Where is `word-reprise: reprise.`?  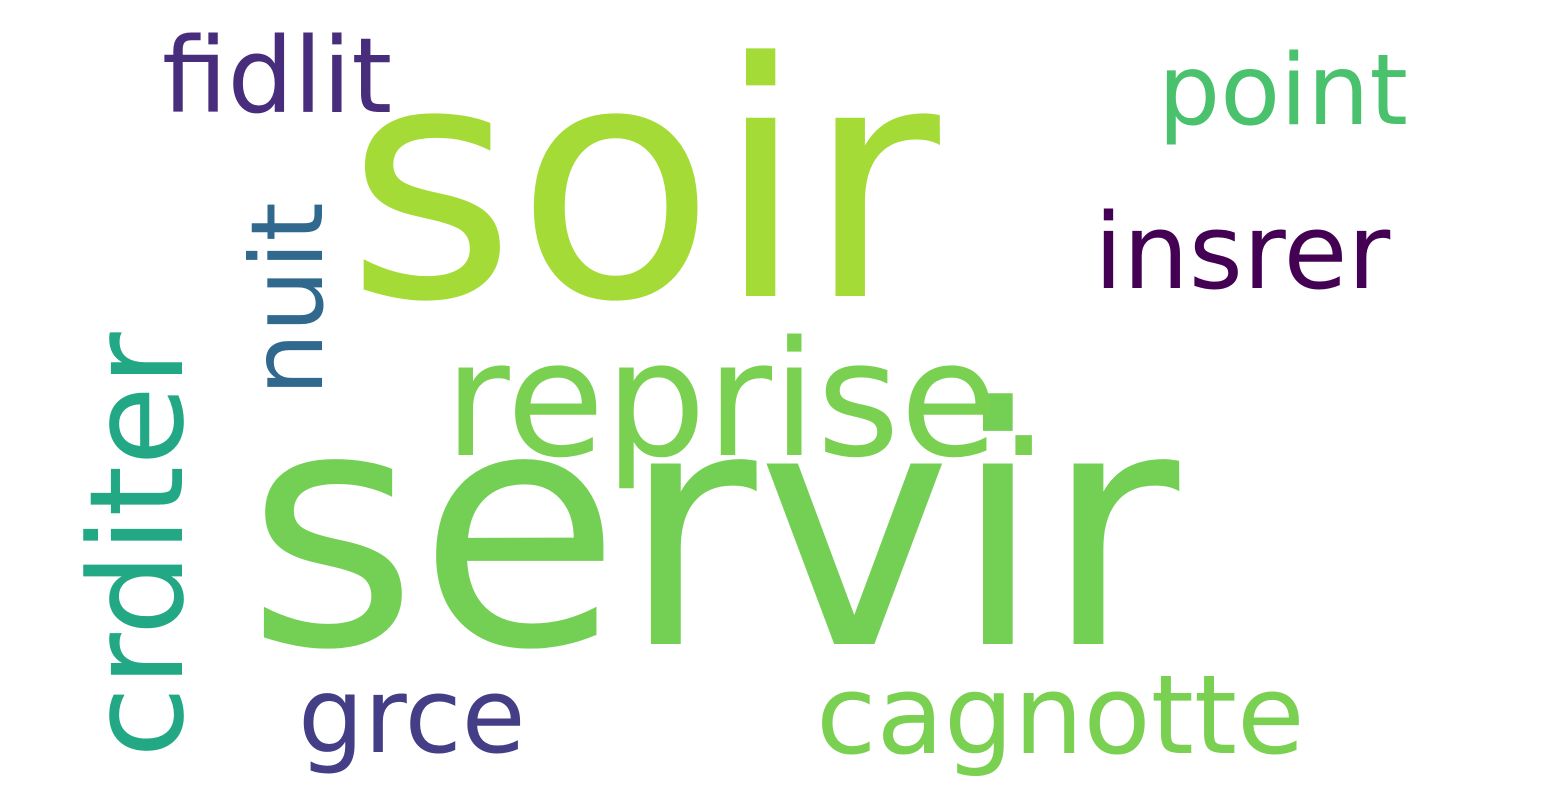
word-reprise: reprise. is located at coordinates (747, 399).